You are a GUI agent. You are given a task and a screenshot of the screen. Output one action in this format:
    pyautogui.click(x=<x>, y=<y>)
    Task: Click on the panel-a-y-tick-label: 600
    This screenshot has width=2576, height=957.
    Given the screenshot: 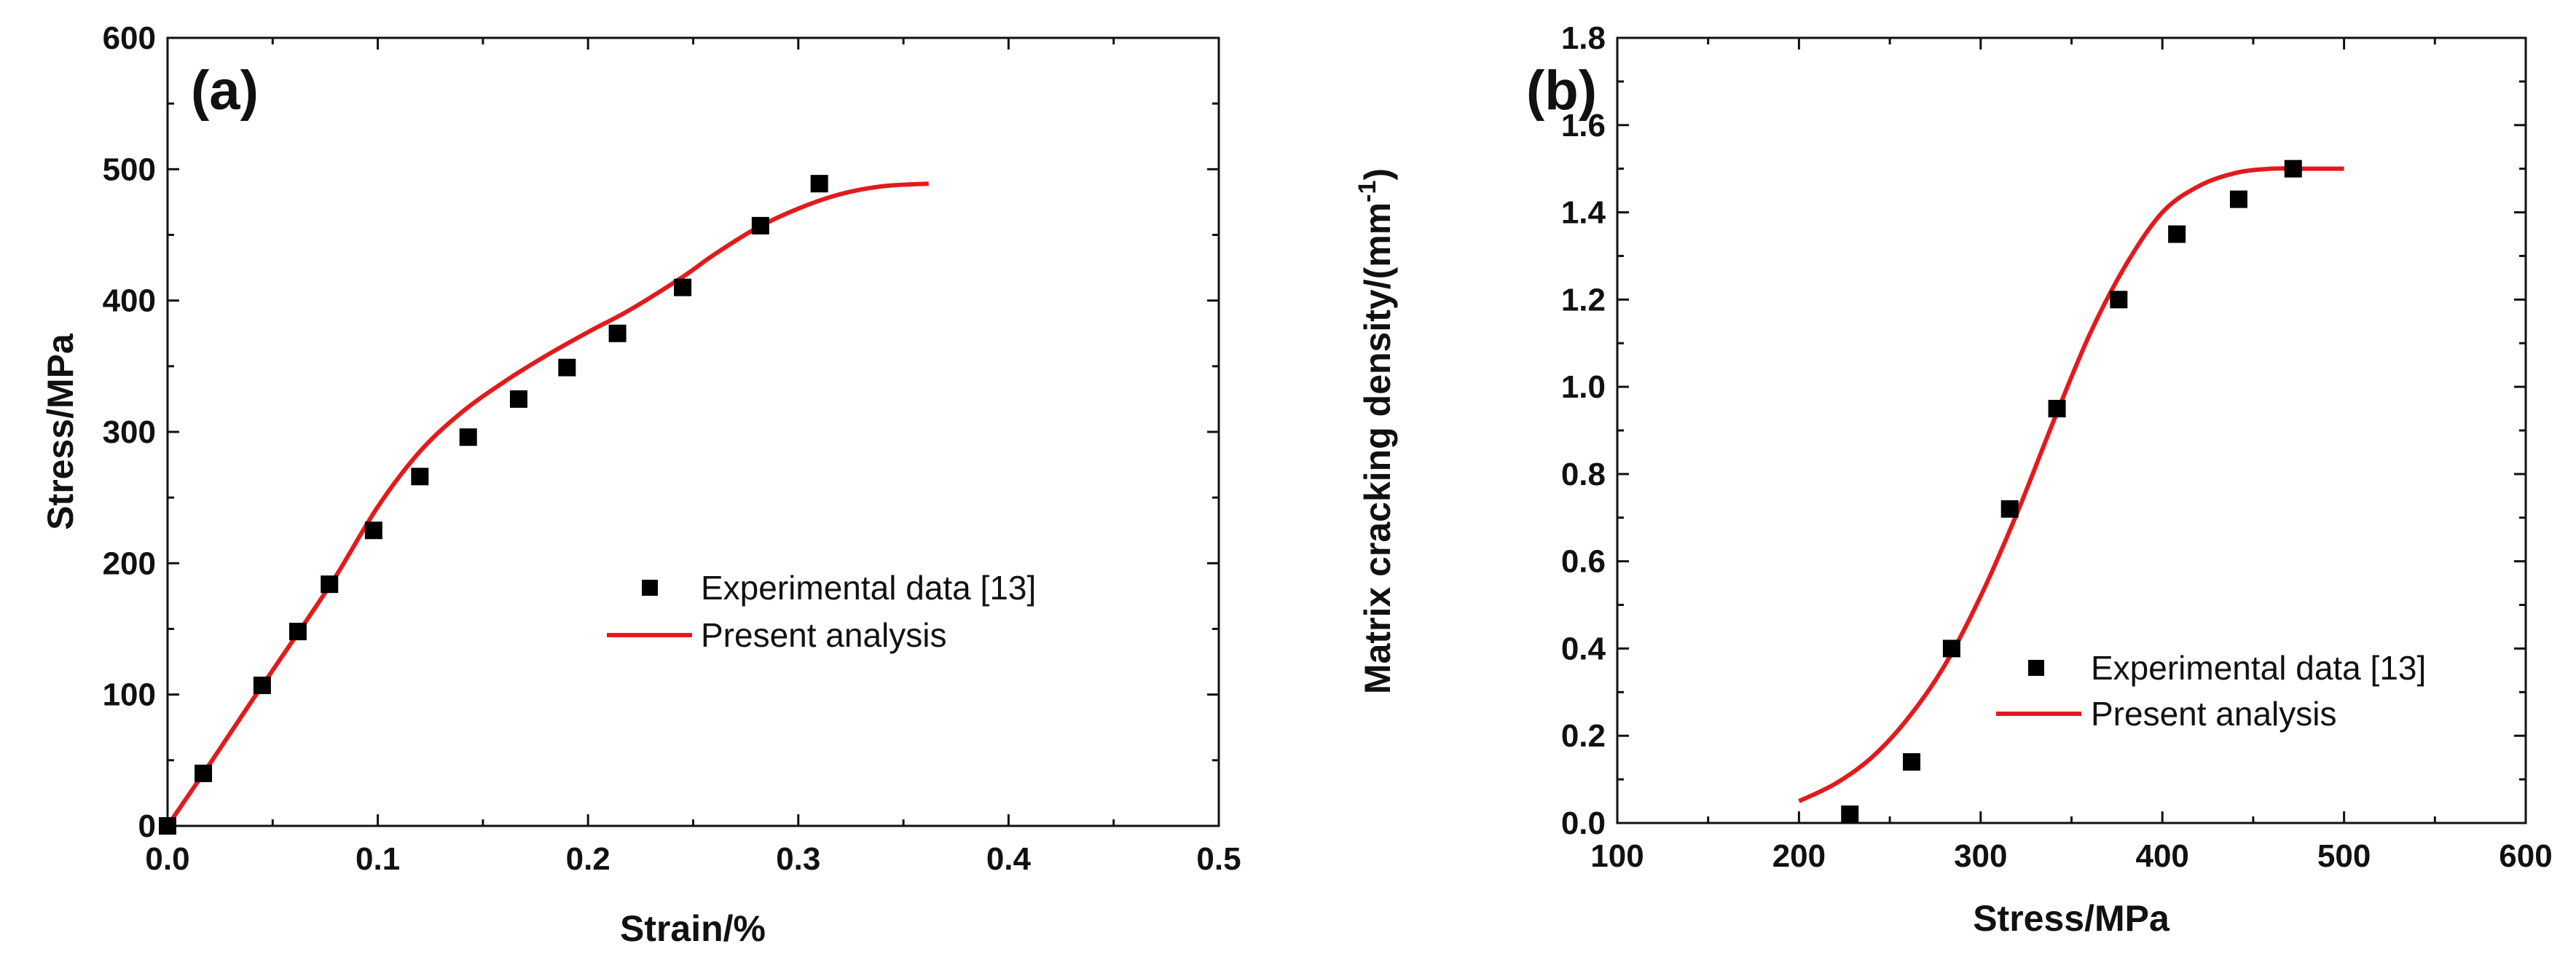 What is the action you would take?
    pyautogui.click(x=129, y=38)
    